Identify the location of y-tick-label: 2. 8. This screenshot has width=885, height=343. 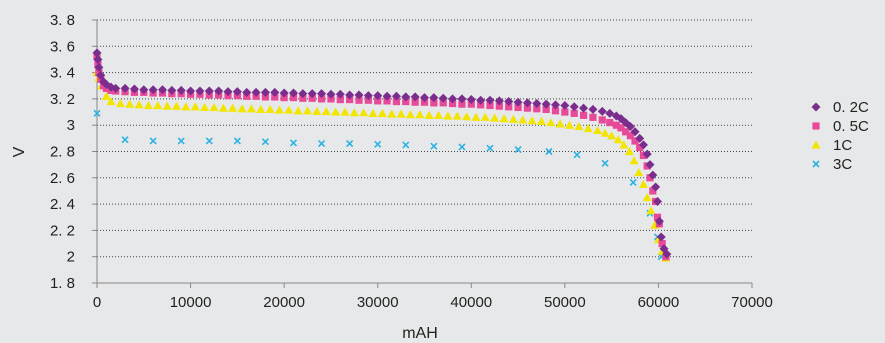
(62, 152).